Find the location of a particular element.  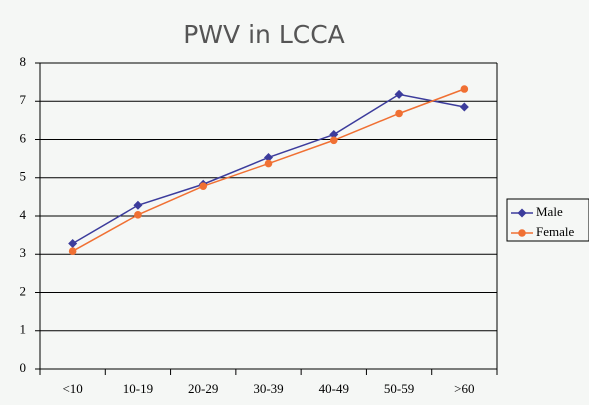

y-tick-label: 6 is located at coordinates (23, 137).